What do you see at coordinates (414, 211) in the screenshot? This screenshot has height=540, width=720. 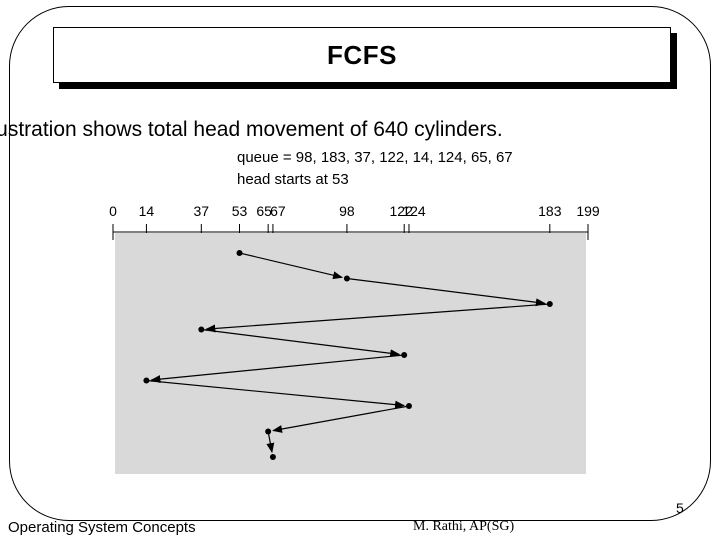 I see `axis-tick-label: 124` at bounding box center [414, 211].